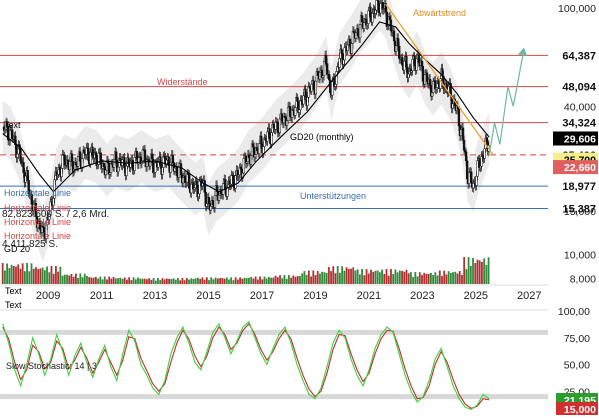  What do you see at coordinates (30, 244) in the screenshot?
I see `volume-info-2: 4.411.825 S.` at bounding box center [30, 244].